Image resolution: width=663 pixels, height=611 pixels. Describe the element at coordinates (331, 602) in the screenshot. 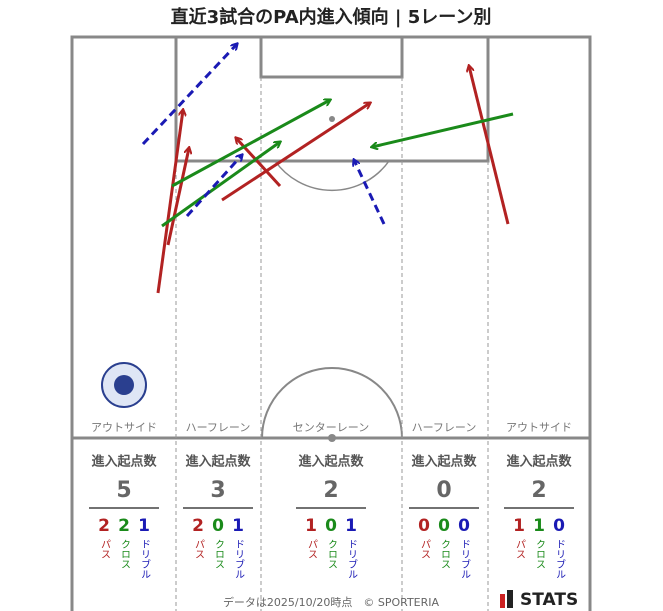

I see `footer: データは2025/10/20時点 © SPORTERIA` at that location.